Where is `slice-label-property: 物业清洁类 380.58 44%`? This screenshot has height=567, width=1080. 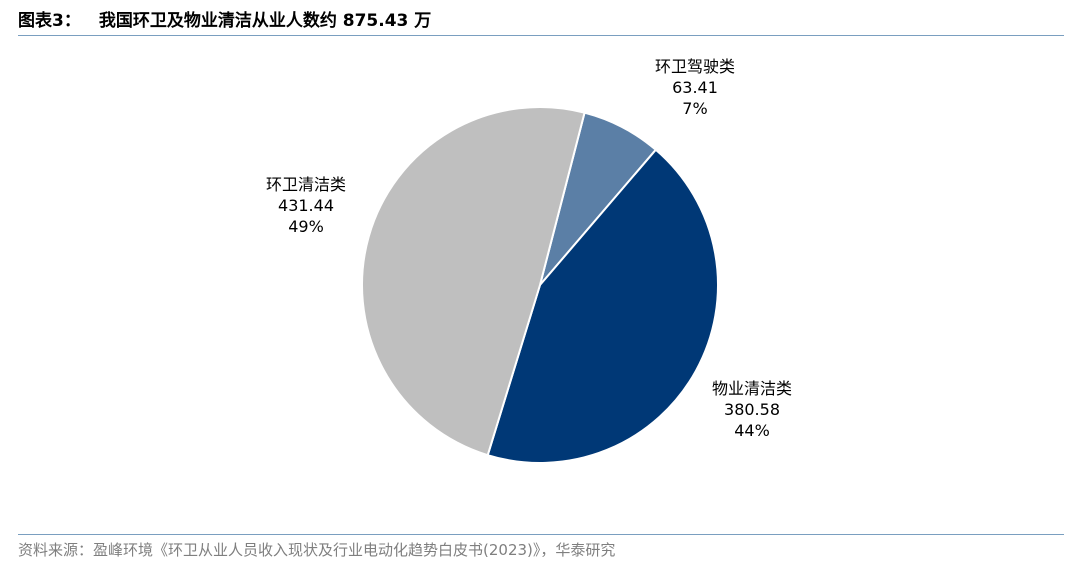
slice-label-property: 物业清洁类 380.58 44% is located at coordinates (752, 409).